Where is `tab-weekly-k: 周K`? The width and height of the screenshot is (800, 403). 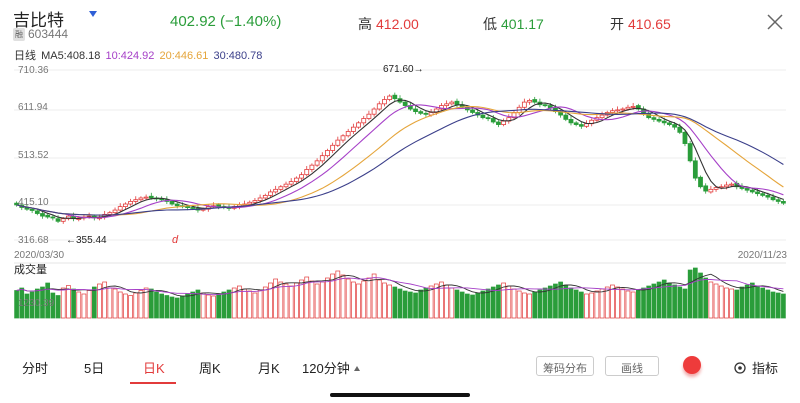
tab-weekly-k: 周K is located at coordinates (210, 368).